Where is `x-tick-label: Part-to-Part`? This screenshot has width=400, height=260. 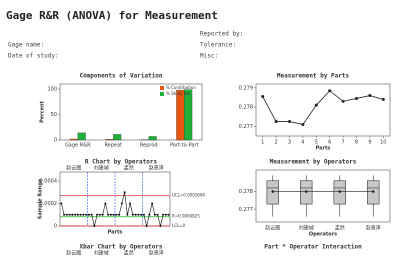
x-tick-label: Part-to-Part is located at coordinates (184, 146).